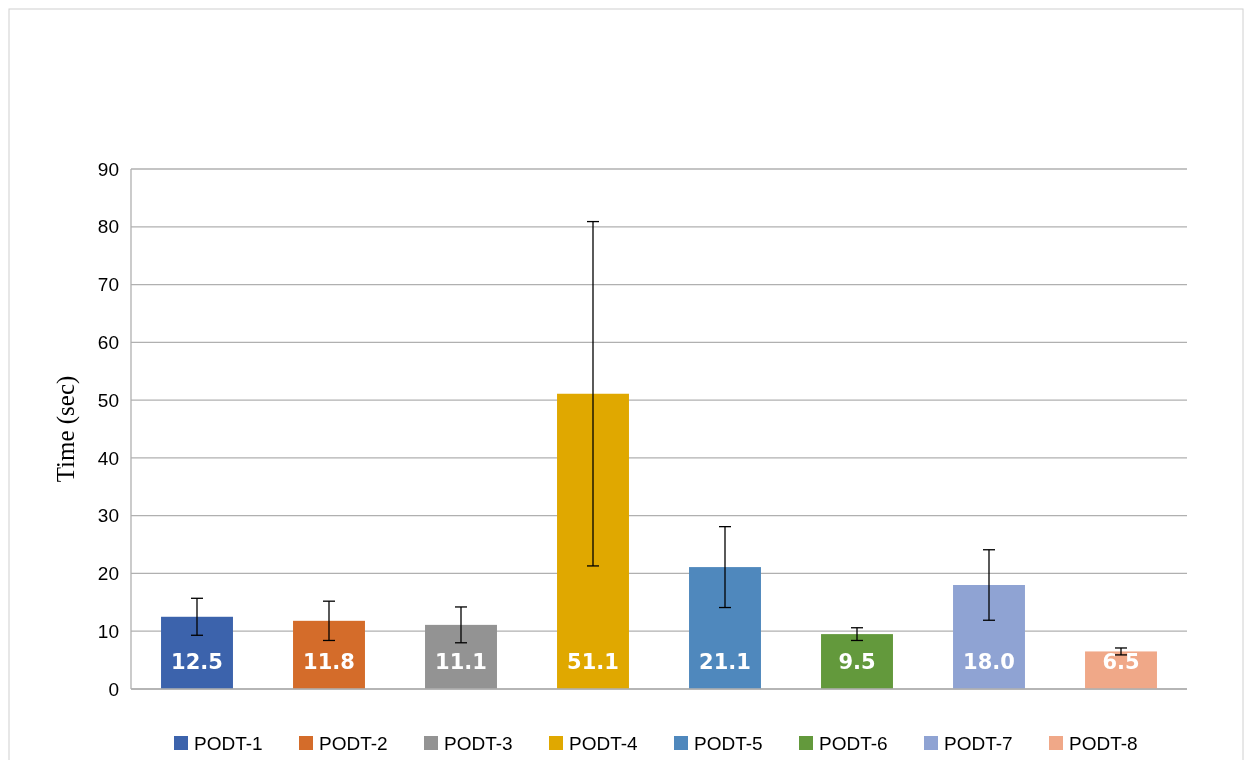 This screenshot has width=1244, height=760. I want to click on data-label: 18.0, so click(989, 662).